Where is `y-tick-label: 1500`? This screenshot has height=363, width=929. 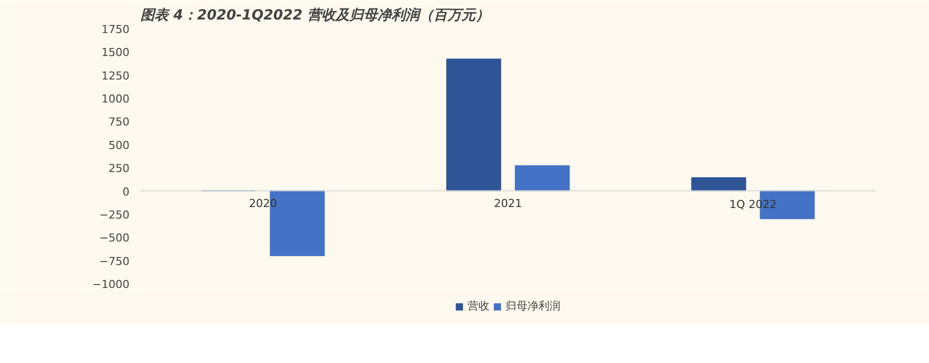 y-tick-label: 1500 is located at coordinates (116, 53).